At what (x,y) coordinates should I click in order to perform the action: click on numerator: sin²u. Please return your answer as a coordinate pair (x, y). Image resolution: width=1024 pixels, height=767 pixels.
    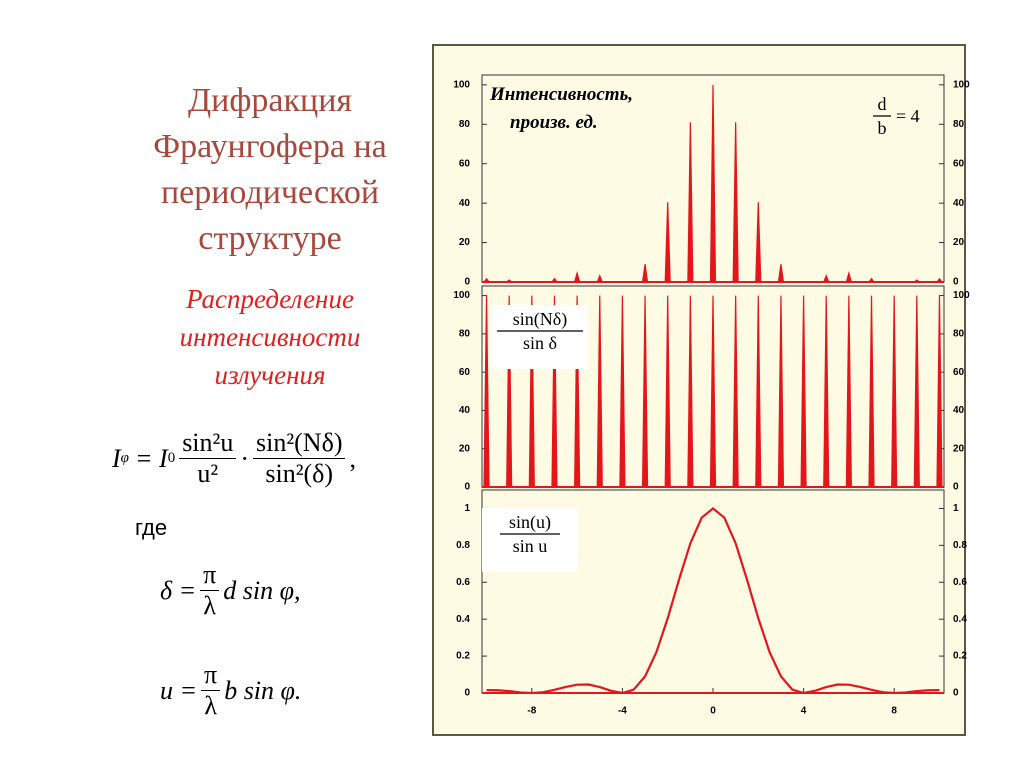
    Looking at the image, I should click on (208, 443).